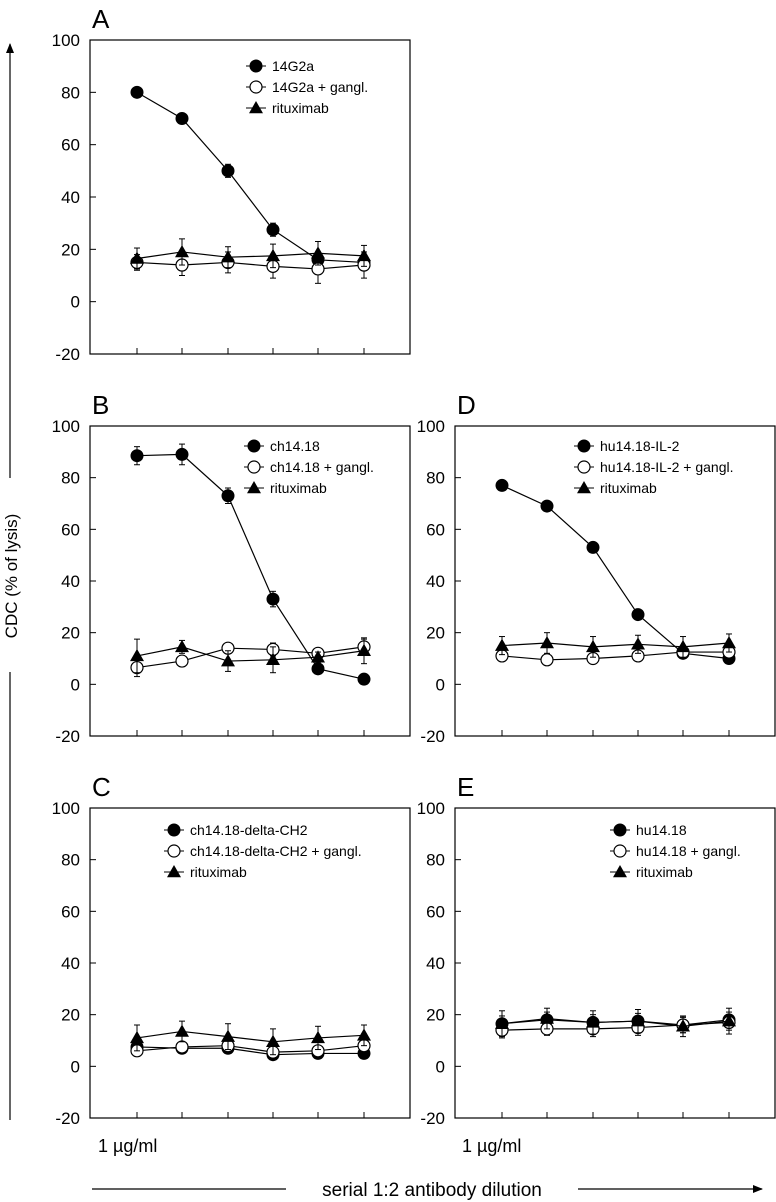  I want to click on legend-label: ch14.18 + gangl., so click(322, 467).